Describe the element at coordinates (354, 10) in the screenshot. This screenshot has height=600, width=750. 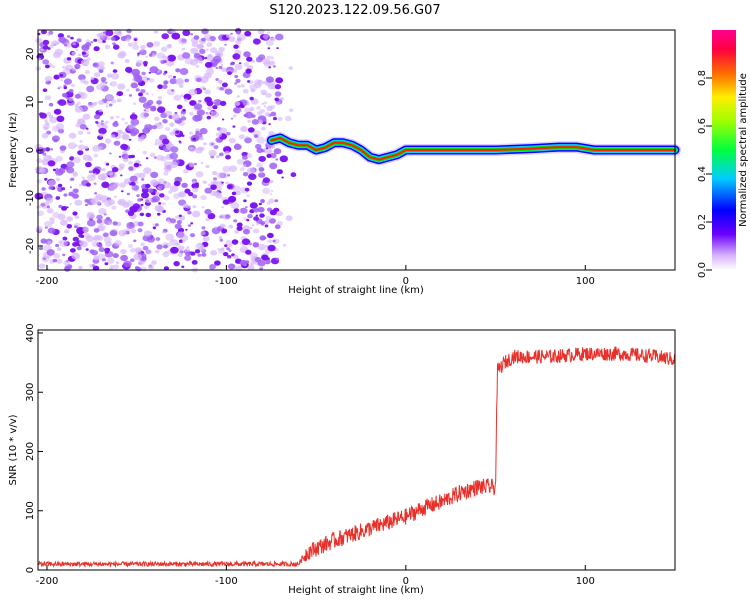
I see `figure-title: S120.2023.122.09.56.G07` at that location.